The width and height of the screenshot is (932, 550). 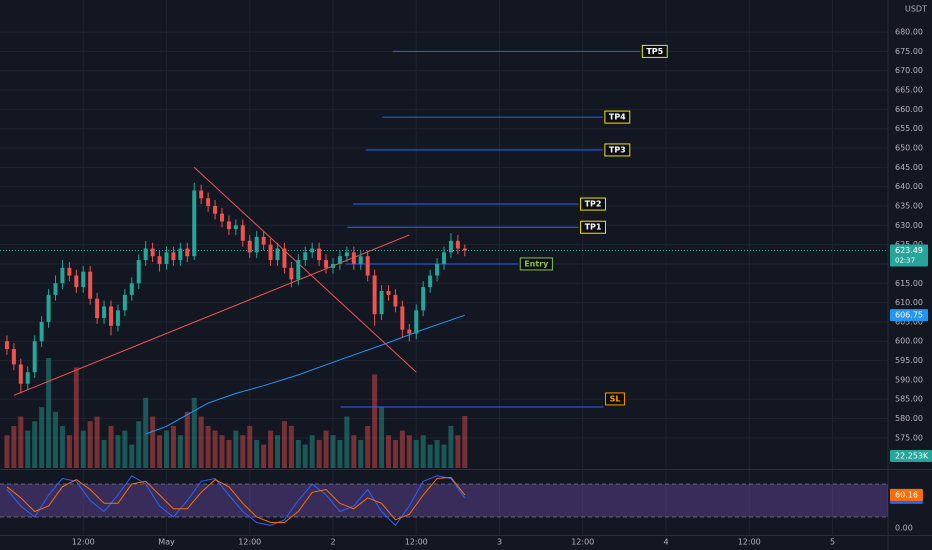 I want to click on price-tag: 606.75, so click(x=909, y=315).